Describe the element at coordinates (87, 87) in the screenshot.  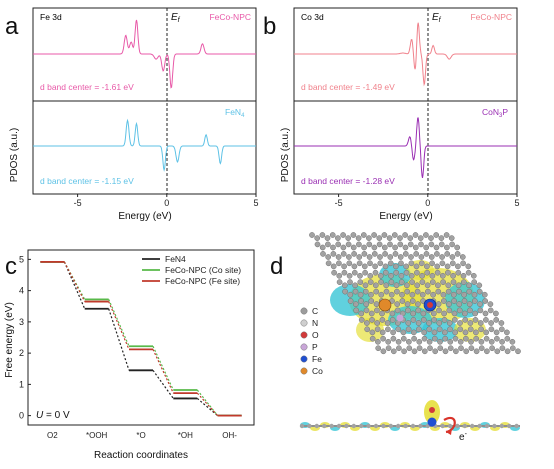
I see `panel-a-top-dband: d band center = -1.61 eV` at that location.